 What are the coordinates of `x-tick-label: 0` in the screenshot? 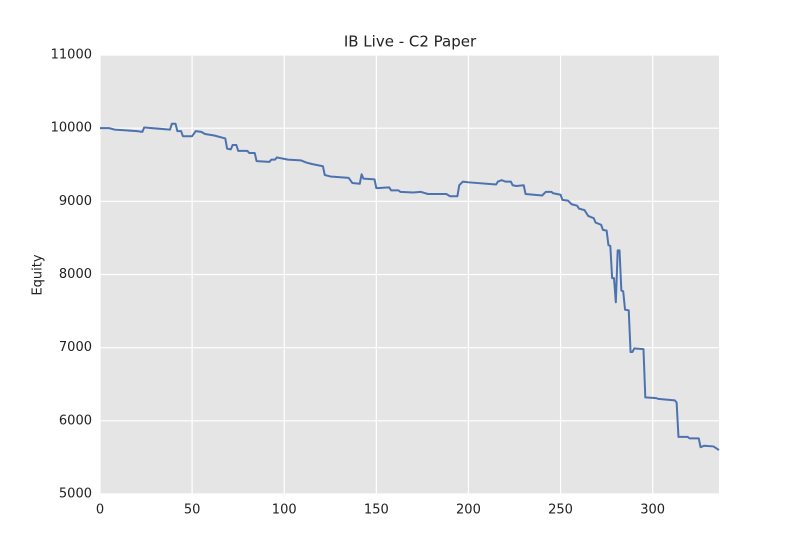 It's located at (100, 510).